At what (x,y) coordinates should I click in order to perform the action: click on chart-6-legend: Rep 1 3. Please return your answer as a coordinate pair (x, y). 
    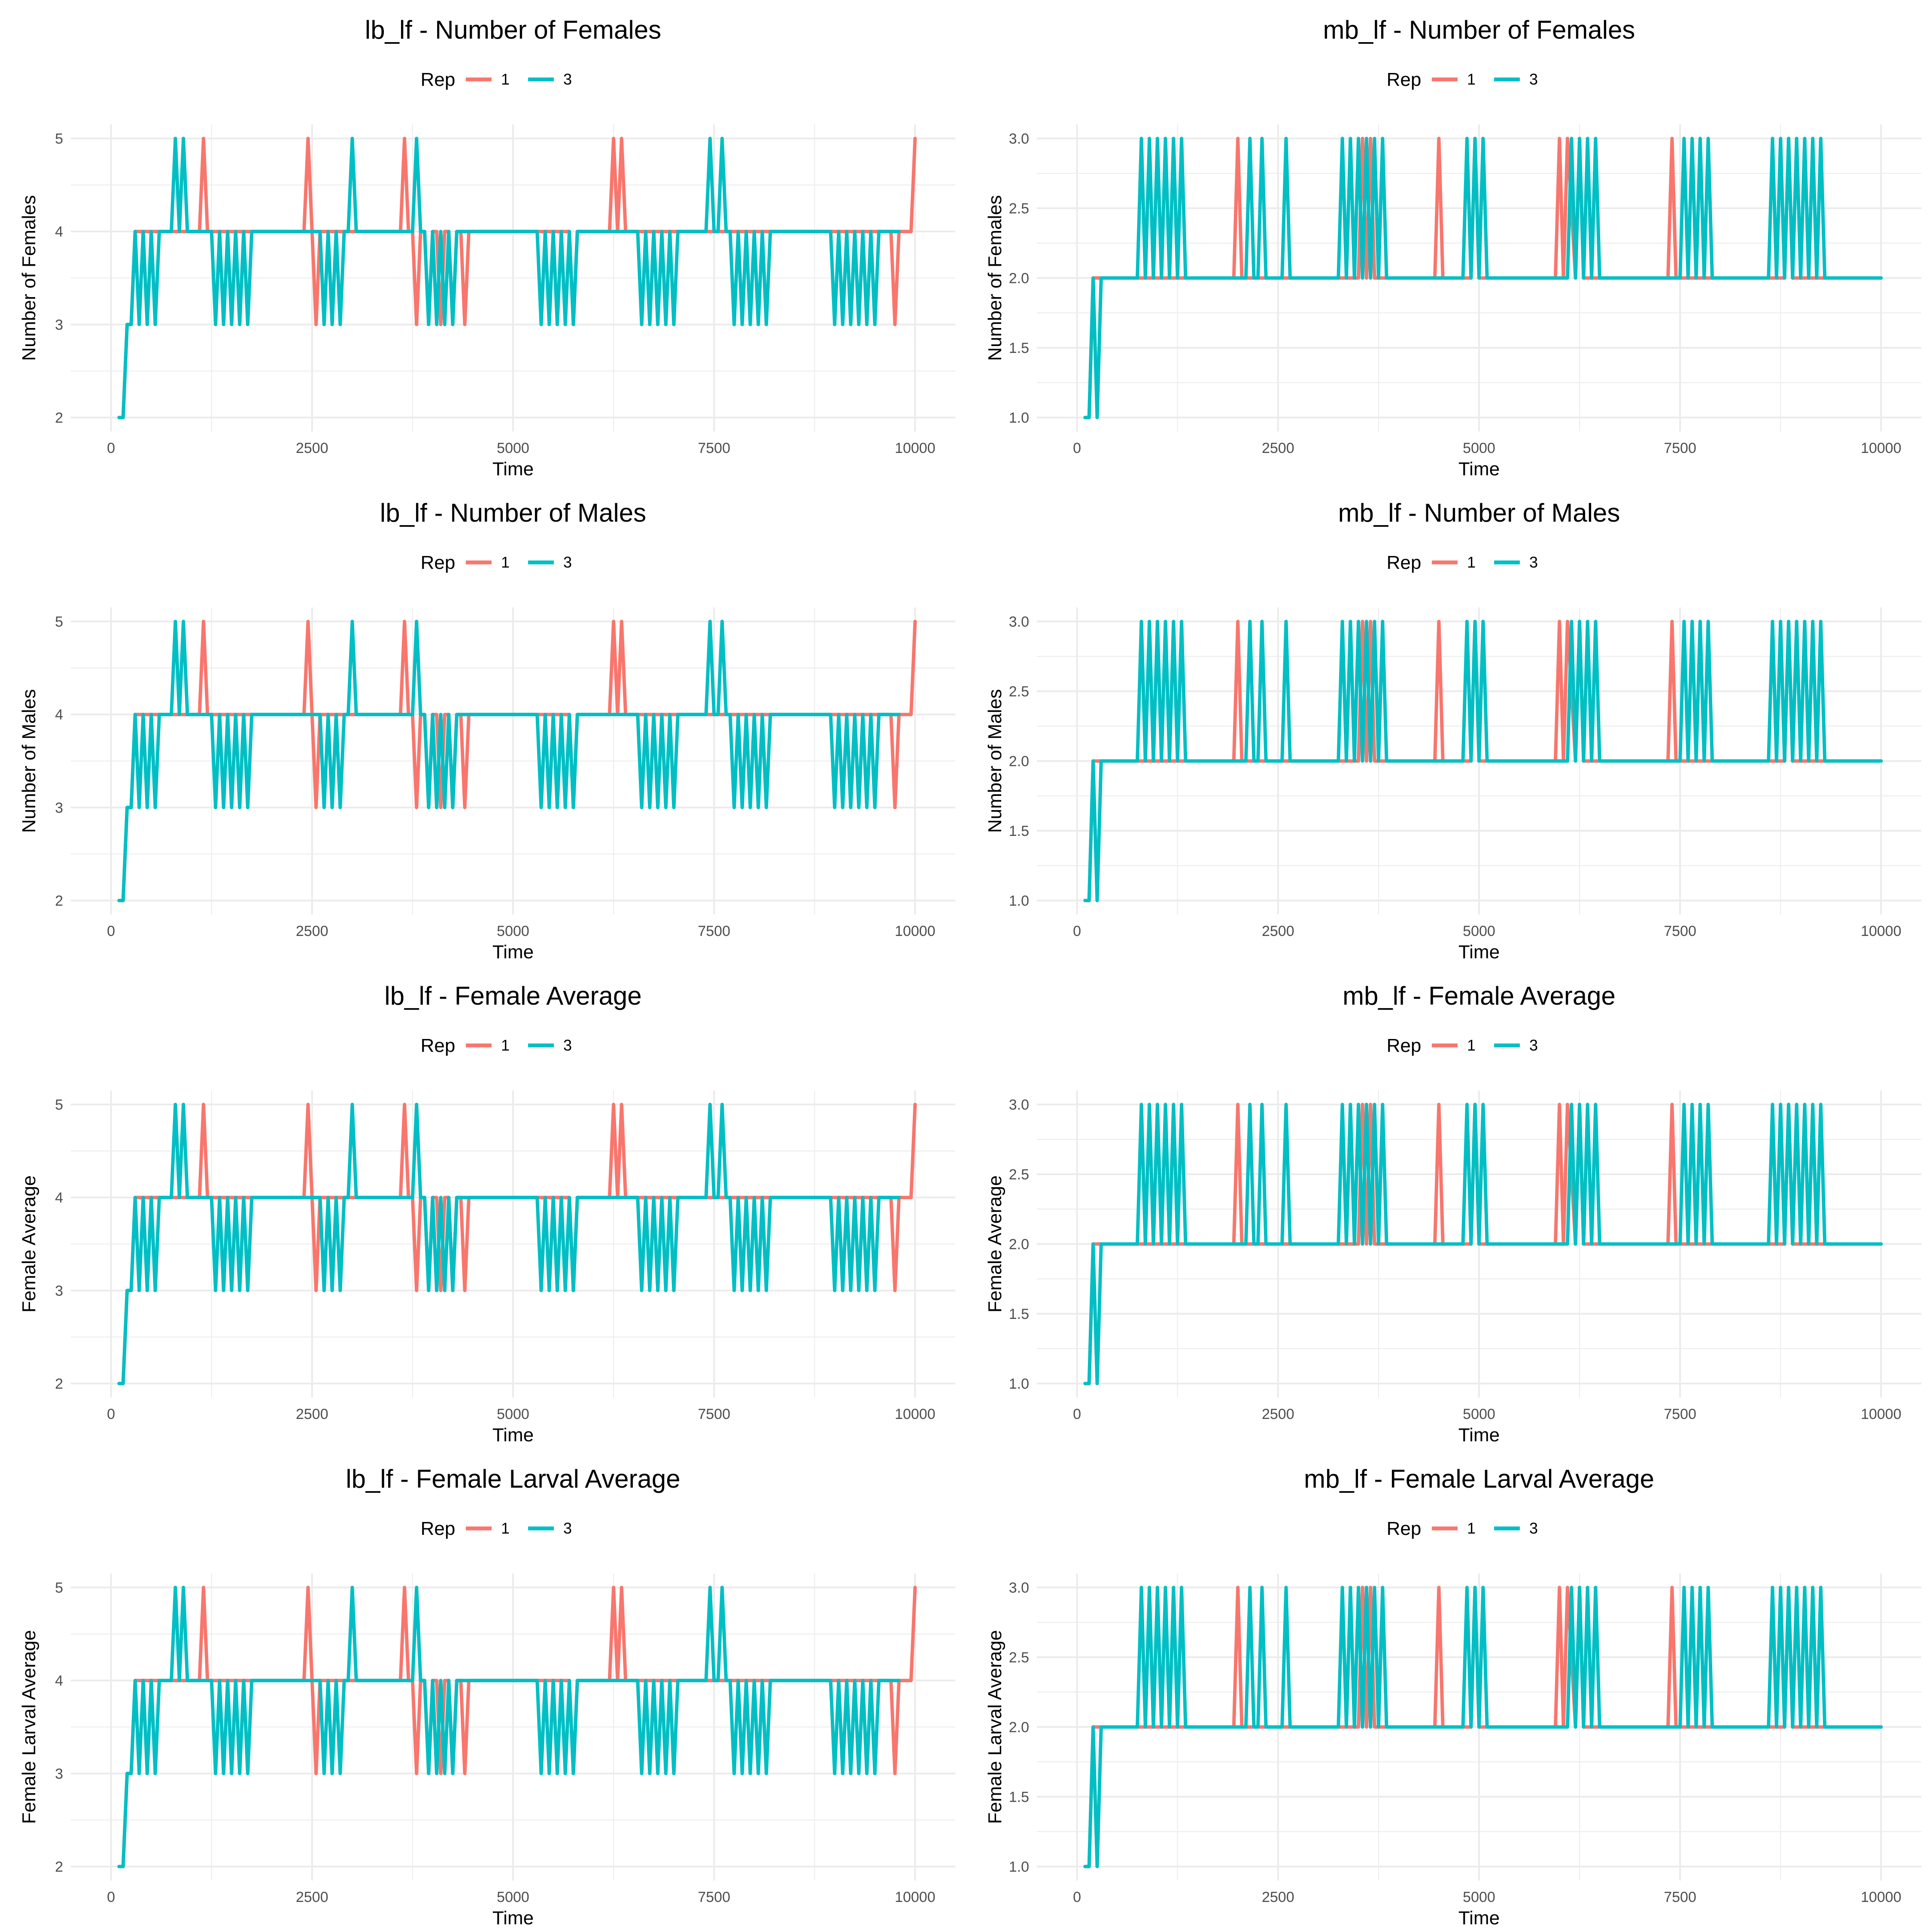
    Looking at the image, I should click on (1462, 1045).